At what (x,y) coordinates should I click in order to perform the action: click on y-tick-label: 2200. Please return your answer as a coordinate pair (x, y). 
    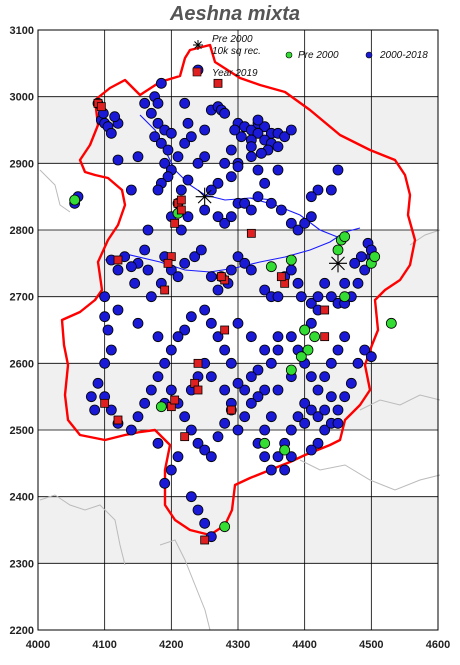
    Looking at the image, I should click on (22, 631).